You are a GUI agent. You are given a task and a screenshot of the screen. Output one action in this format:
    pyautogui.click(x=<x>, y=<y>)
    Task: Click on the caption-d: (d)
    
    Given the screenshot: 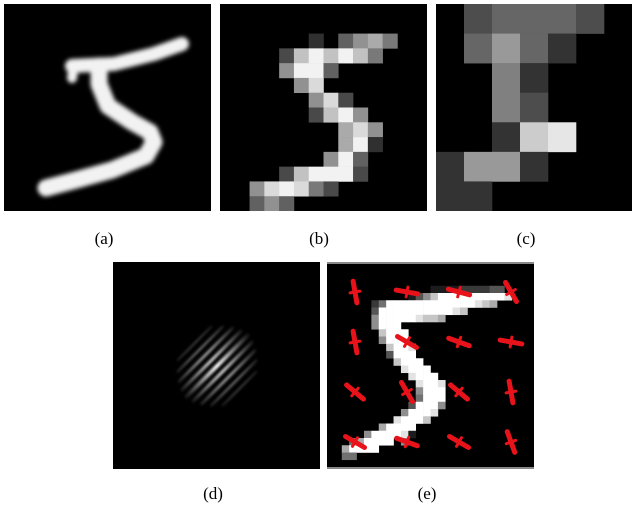 What is the action you would take?
    pyautogui.click(x=213, y=493)
    